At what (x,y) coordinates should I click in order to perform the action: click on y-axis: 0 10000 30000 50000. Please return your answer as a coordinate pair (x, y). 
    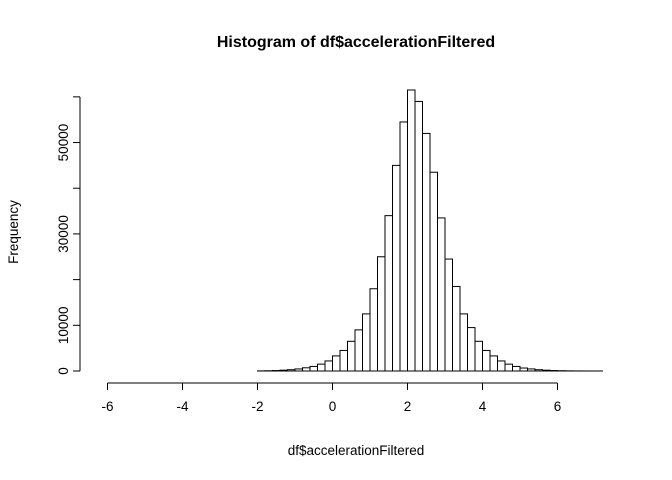
    Looking at the image, I should click on (68, 235).